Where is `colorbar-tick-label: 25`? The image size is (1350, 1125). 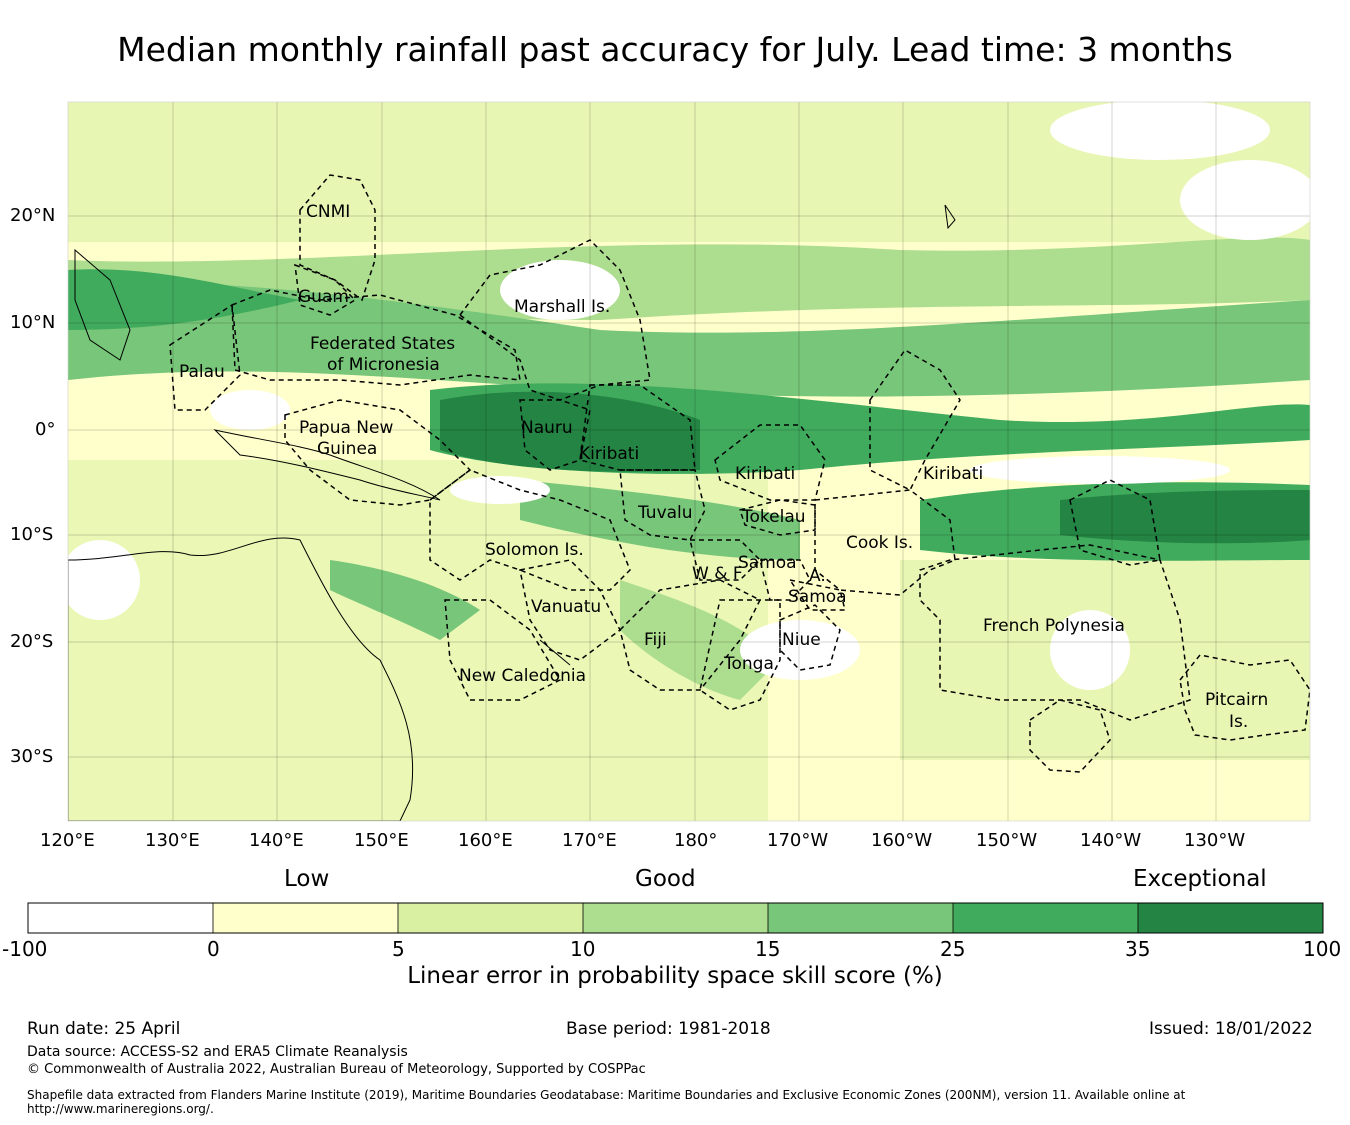
colorbar-tick-label: 25 is located at coordinates (953, 949).